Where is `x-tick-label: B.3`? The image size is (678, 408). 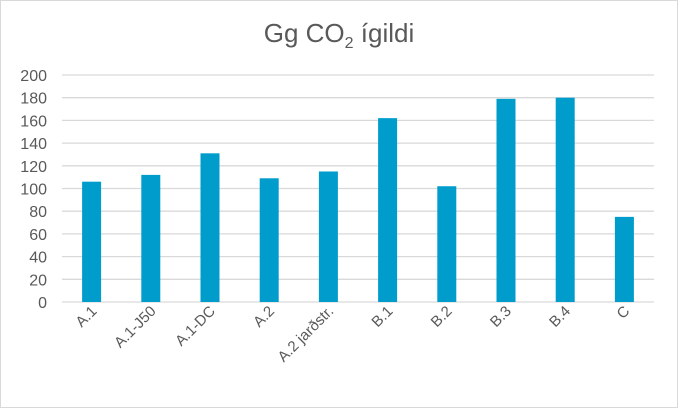
x-tick-label: B.3 is located at coordinates (501, 317).